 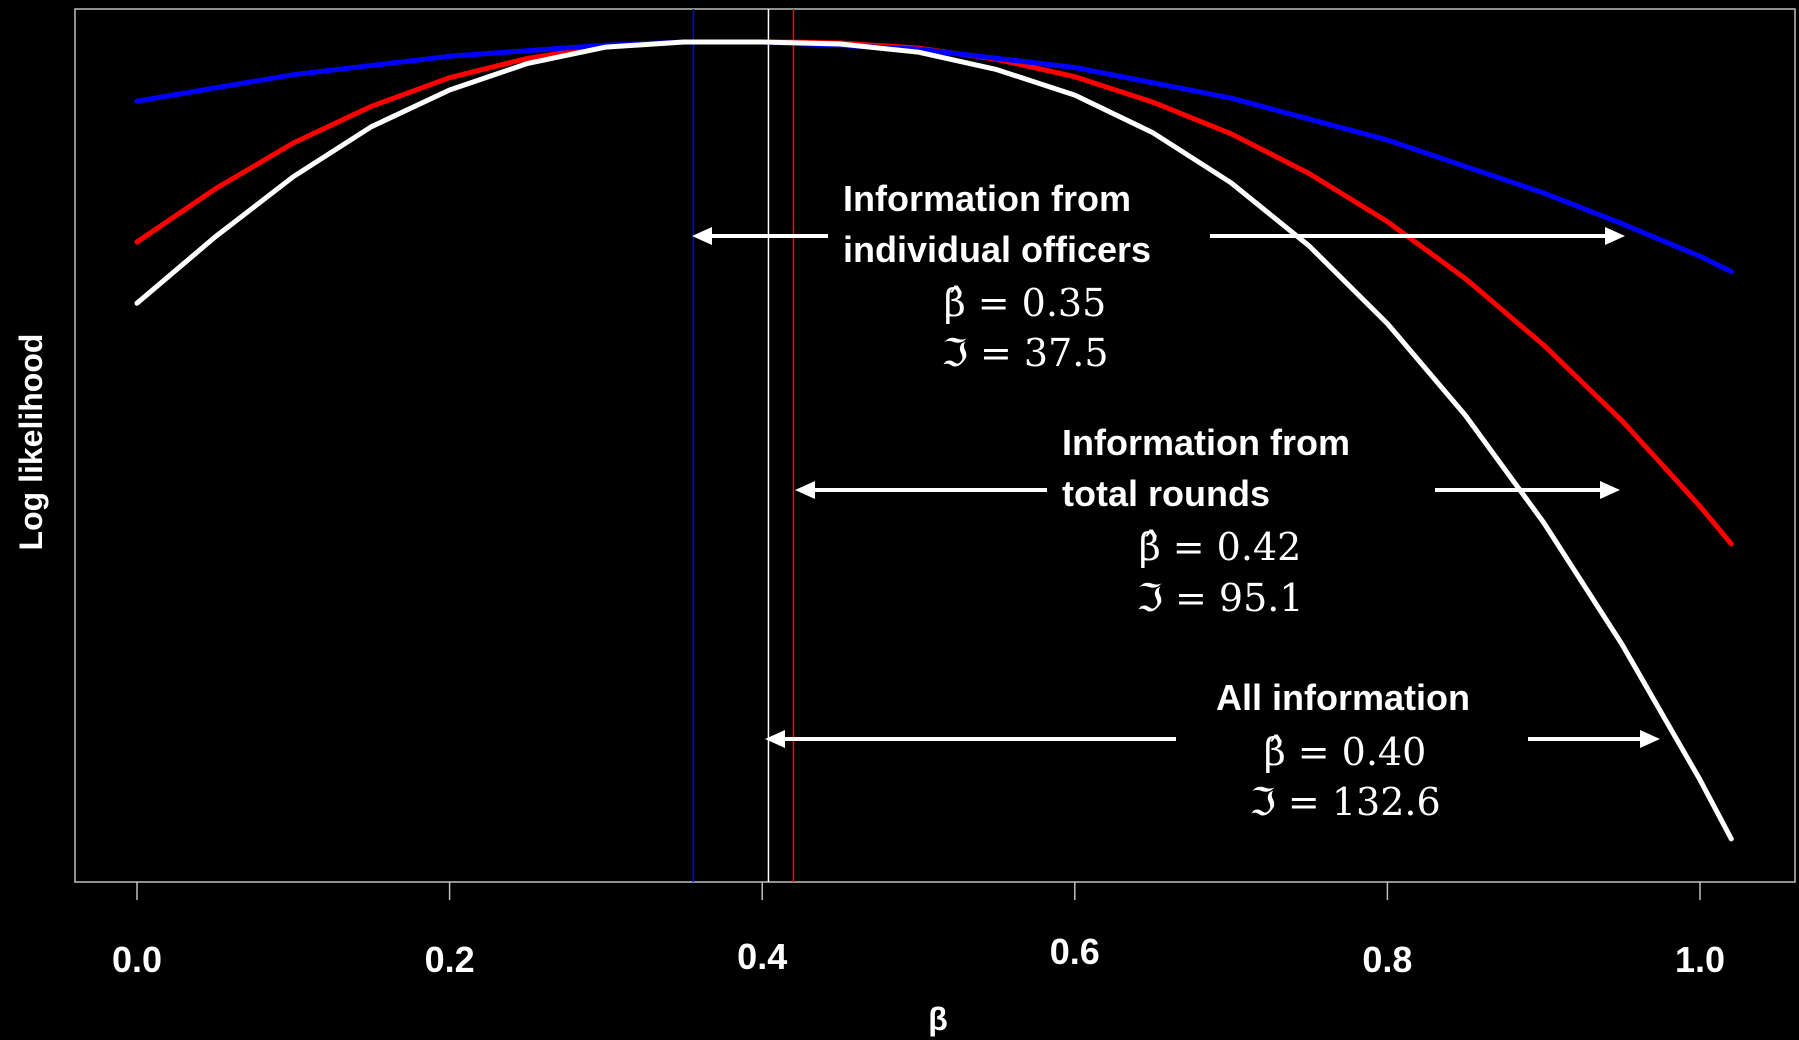 What do you see at coordinates (997, 249) in the screenshot?
I see `annotation-1-heading-line-2: individual officers` at bounding box center [997, 249].